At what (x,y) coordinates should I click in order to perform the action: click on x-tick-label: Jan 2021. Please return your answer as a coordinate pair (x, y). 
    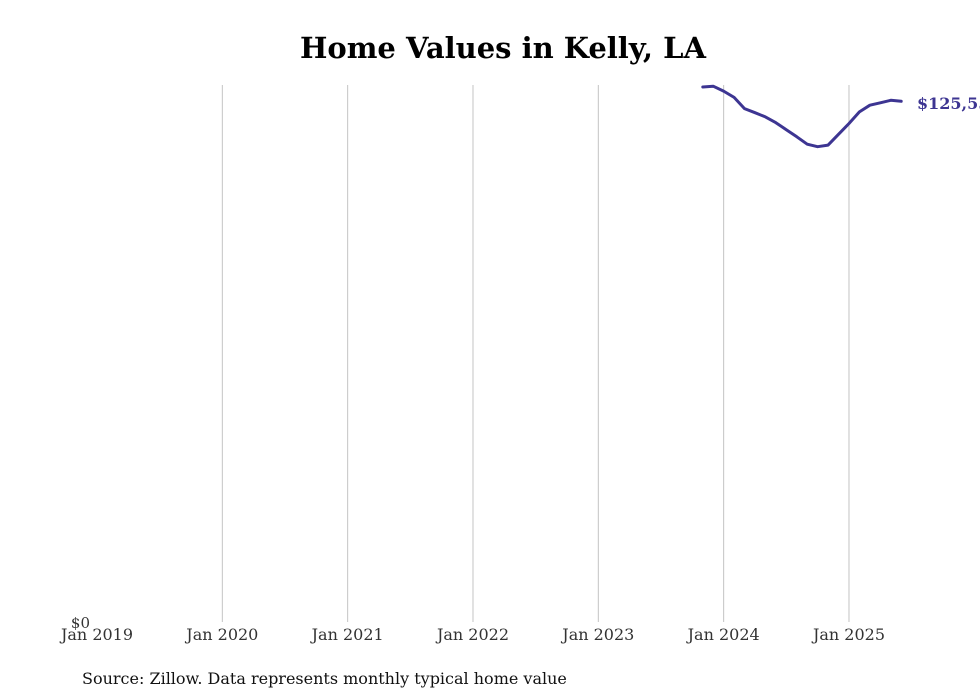
    Looking at the image, I should click on (347, 634).